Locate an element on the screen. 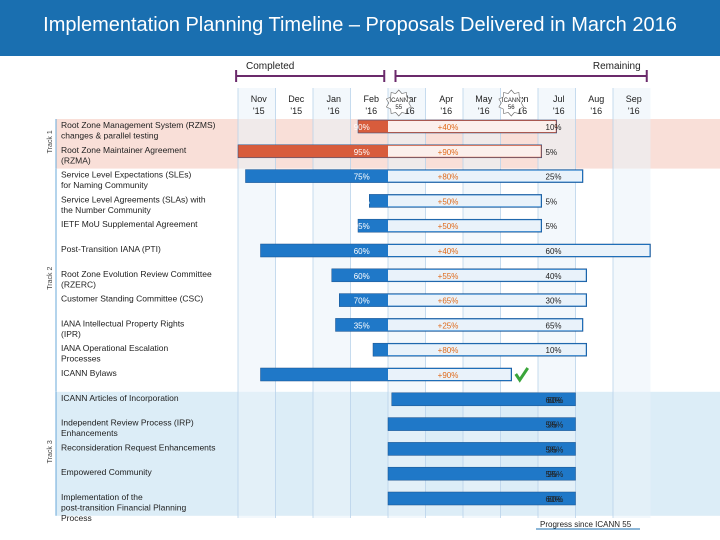 This screenshot has width=720, height=540. month-label: May is located at coordinates (484, 99).